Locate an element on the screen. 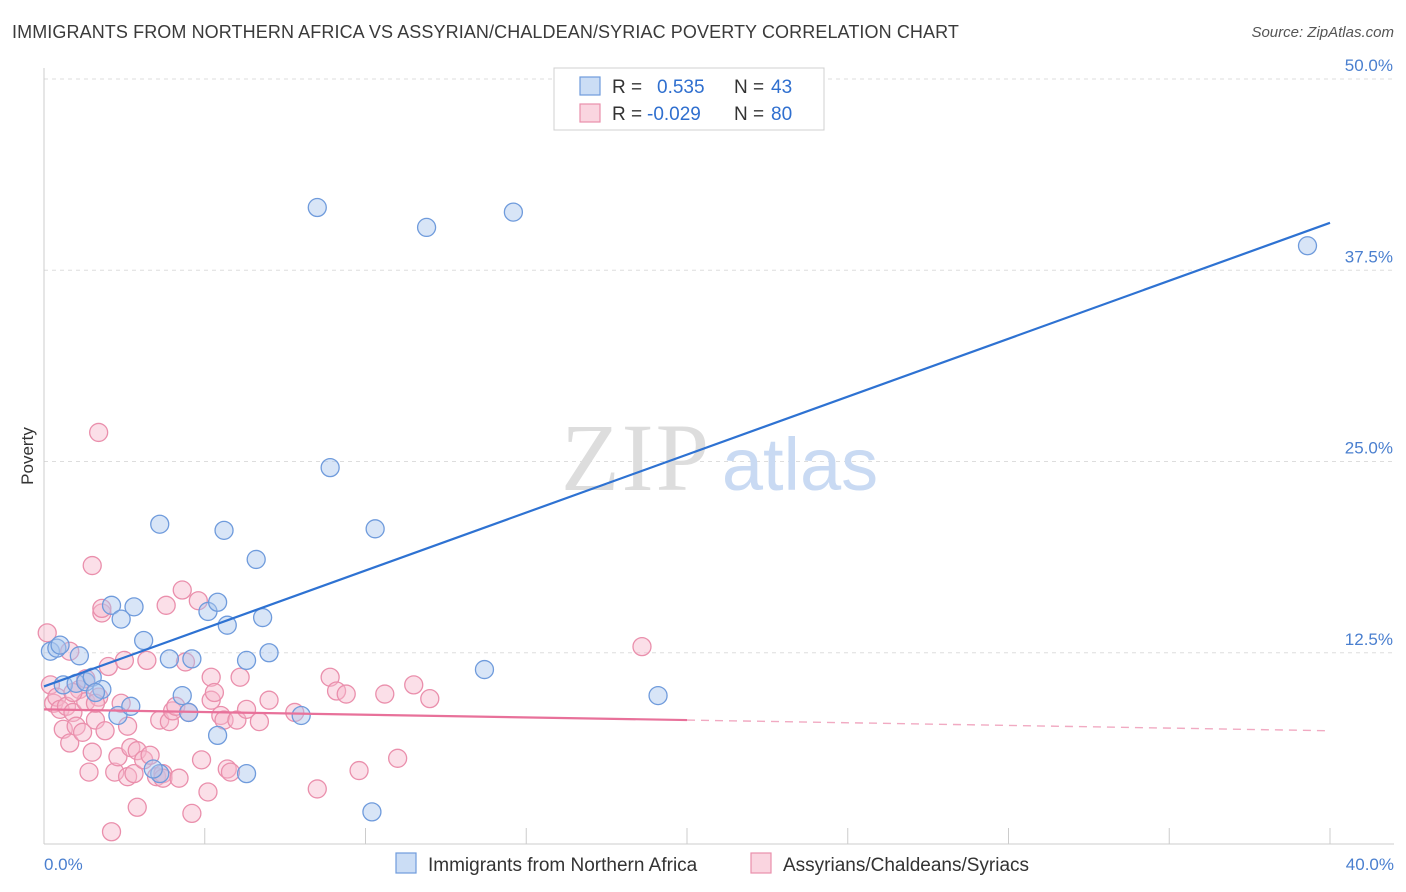 Image resolution: width=1406 pixels, height=892 pixels. bottom-legend-swatch-pink is located at coordinates (761, 863).